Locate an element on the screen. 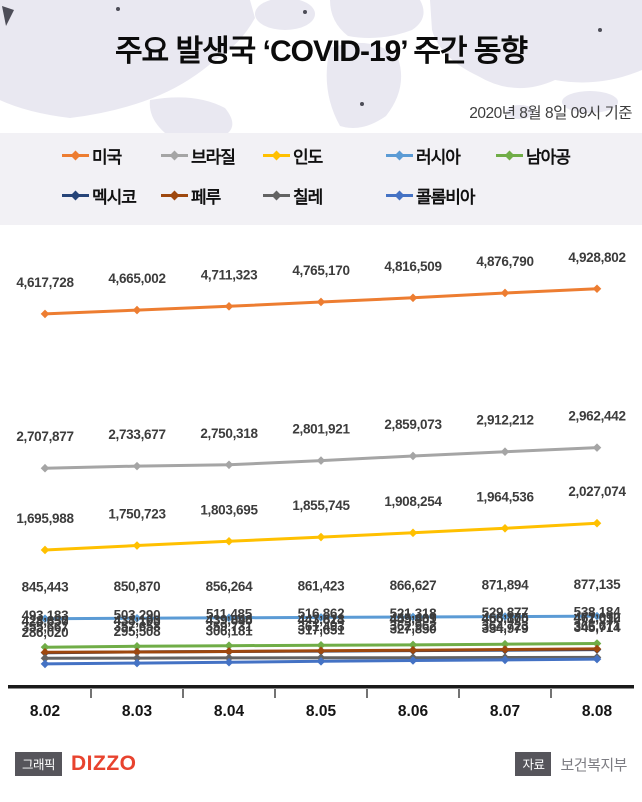  data-point-label-usa: 4,617,728 is located at coordinates (45, 282).